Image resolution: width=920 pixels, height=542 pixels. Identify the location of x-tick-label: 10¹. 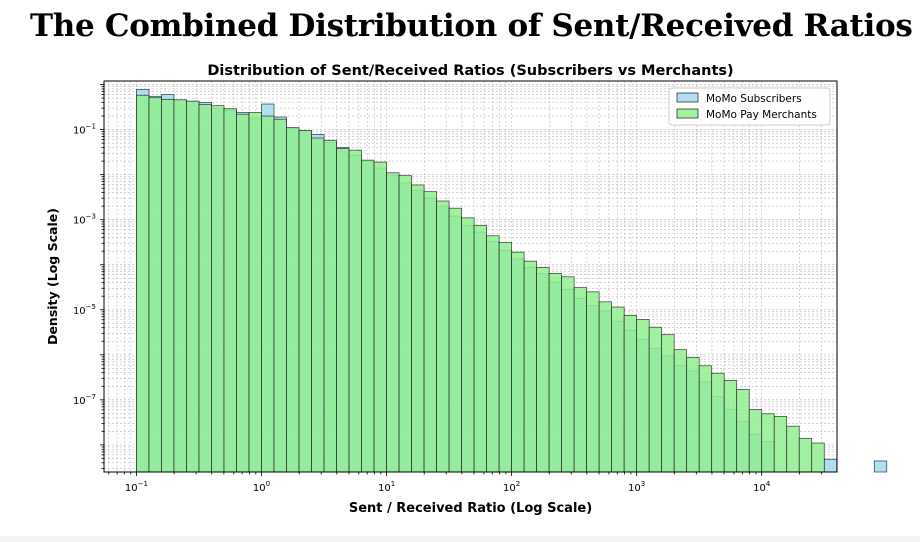
(386, 487).